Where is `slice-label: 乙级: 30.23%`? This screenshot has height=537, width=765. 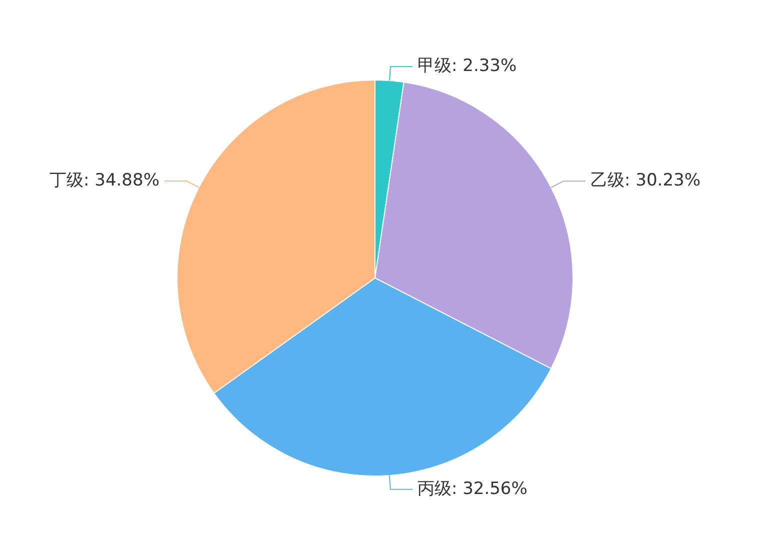 slice-label: 乙级: 30.23% is located at coordinates (645, 180).